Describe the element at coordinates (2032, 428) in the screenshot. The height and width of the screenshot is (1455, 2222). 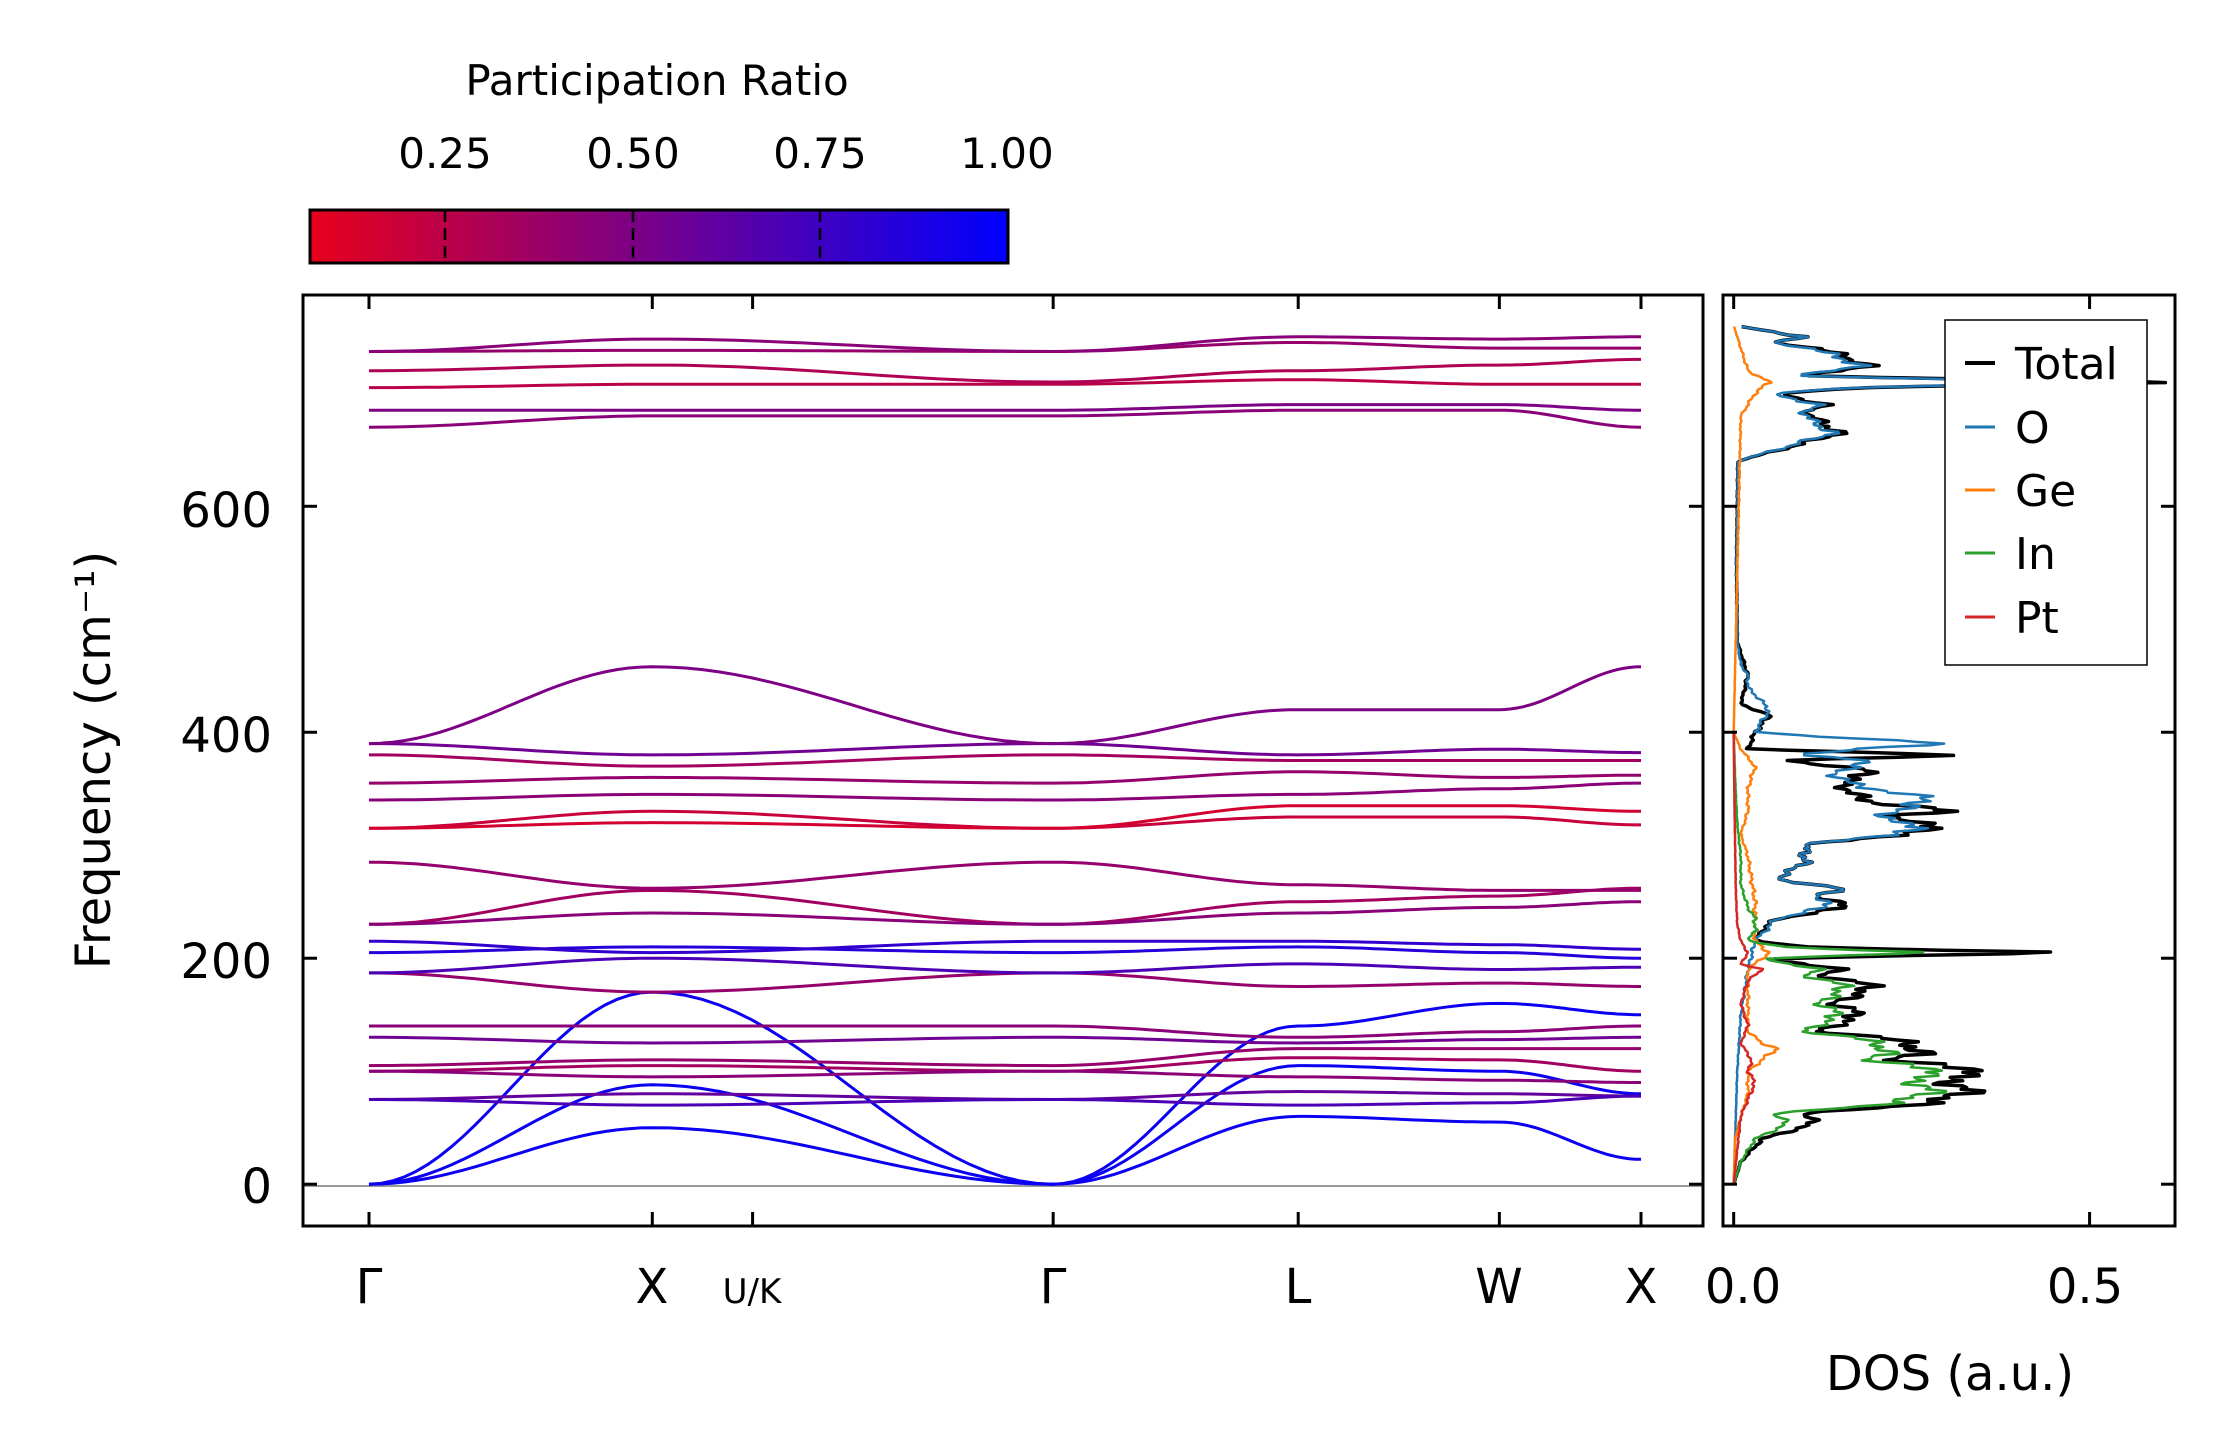
I see `legend-label-o: O` at that location.